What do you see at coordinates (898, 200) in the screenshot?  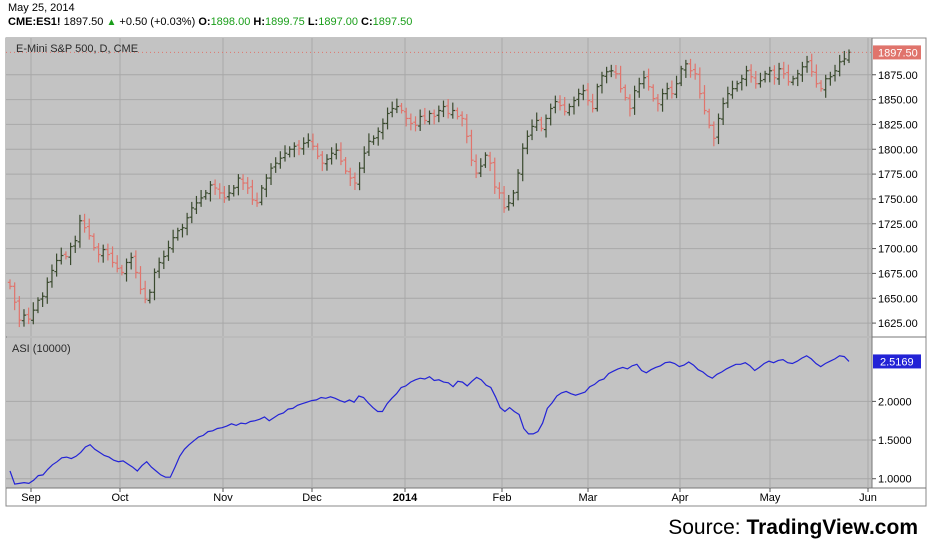 I see `price-tick-label: 1750.00` at bounding box center [898, 200].